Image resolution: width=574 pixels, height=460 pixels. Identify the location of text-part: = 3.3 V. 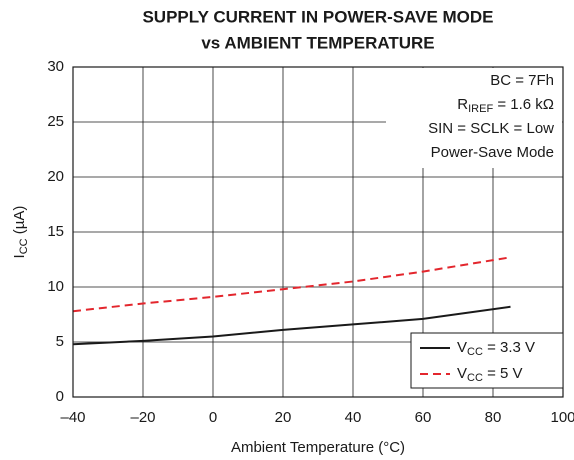
(509, 347).